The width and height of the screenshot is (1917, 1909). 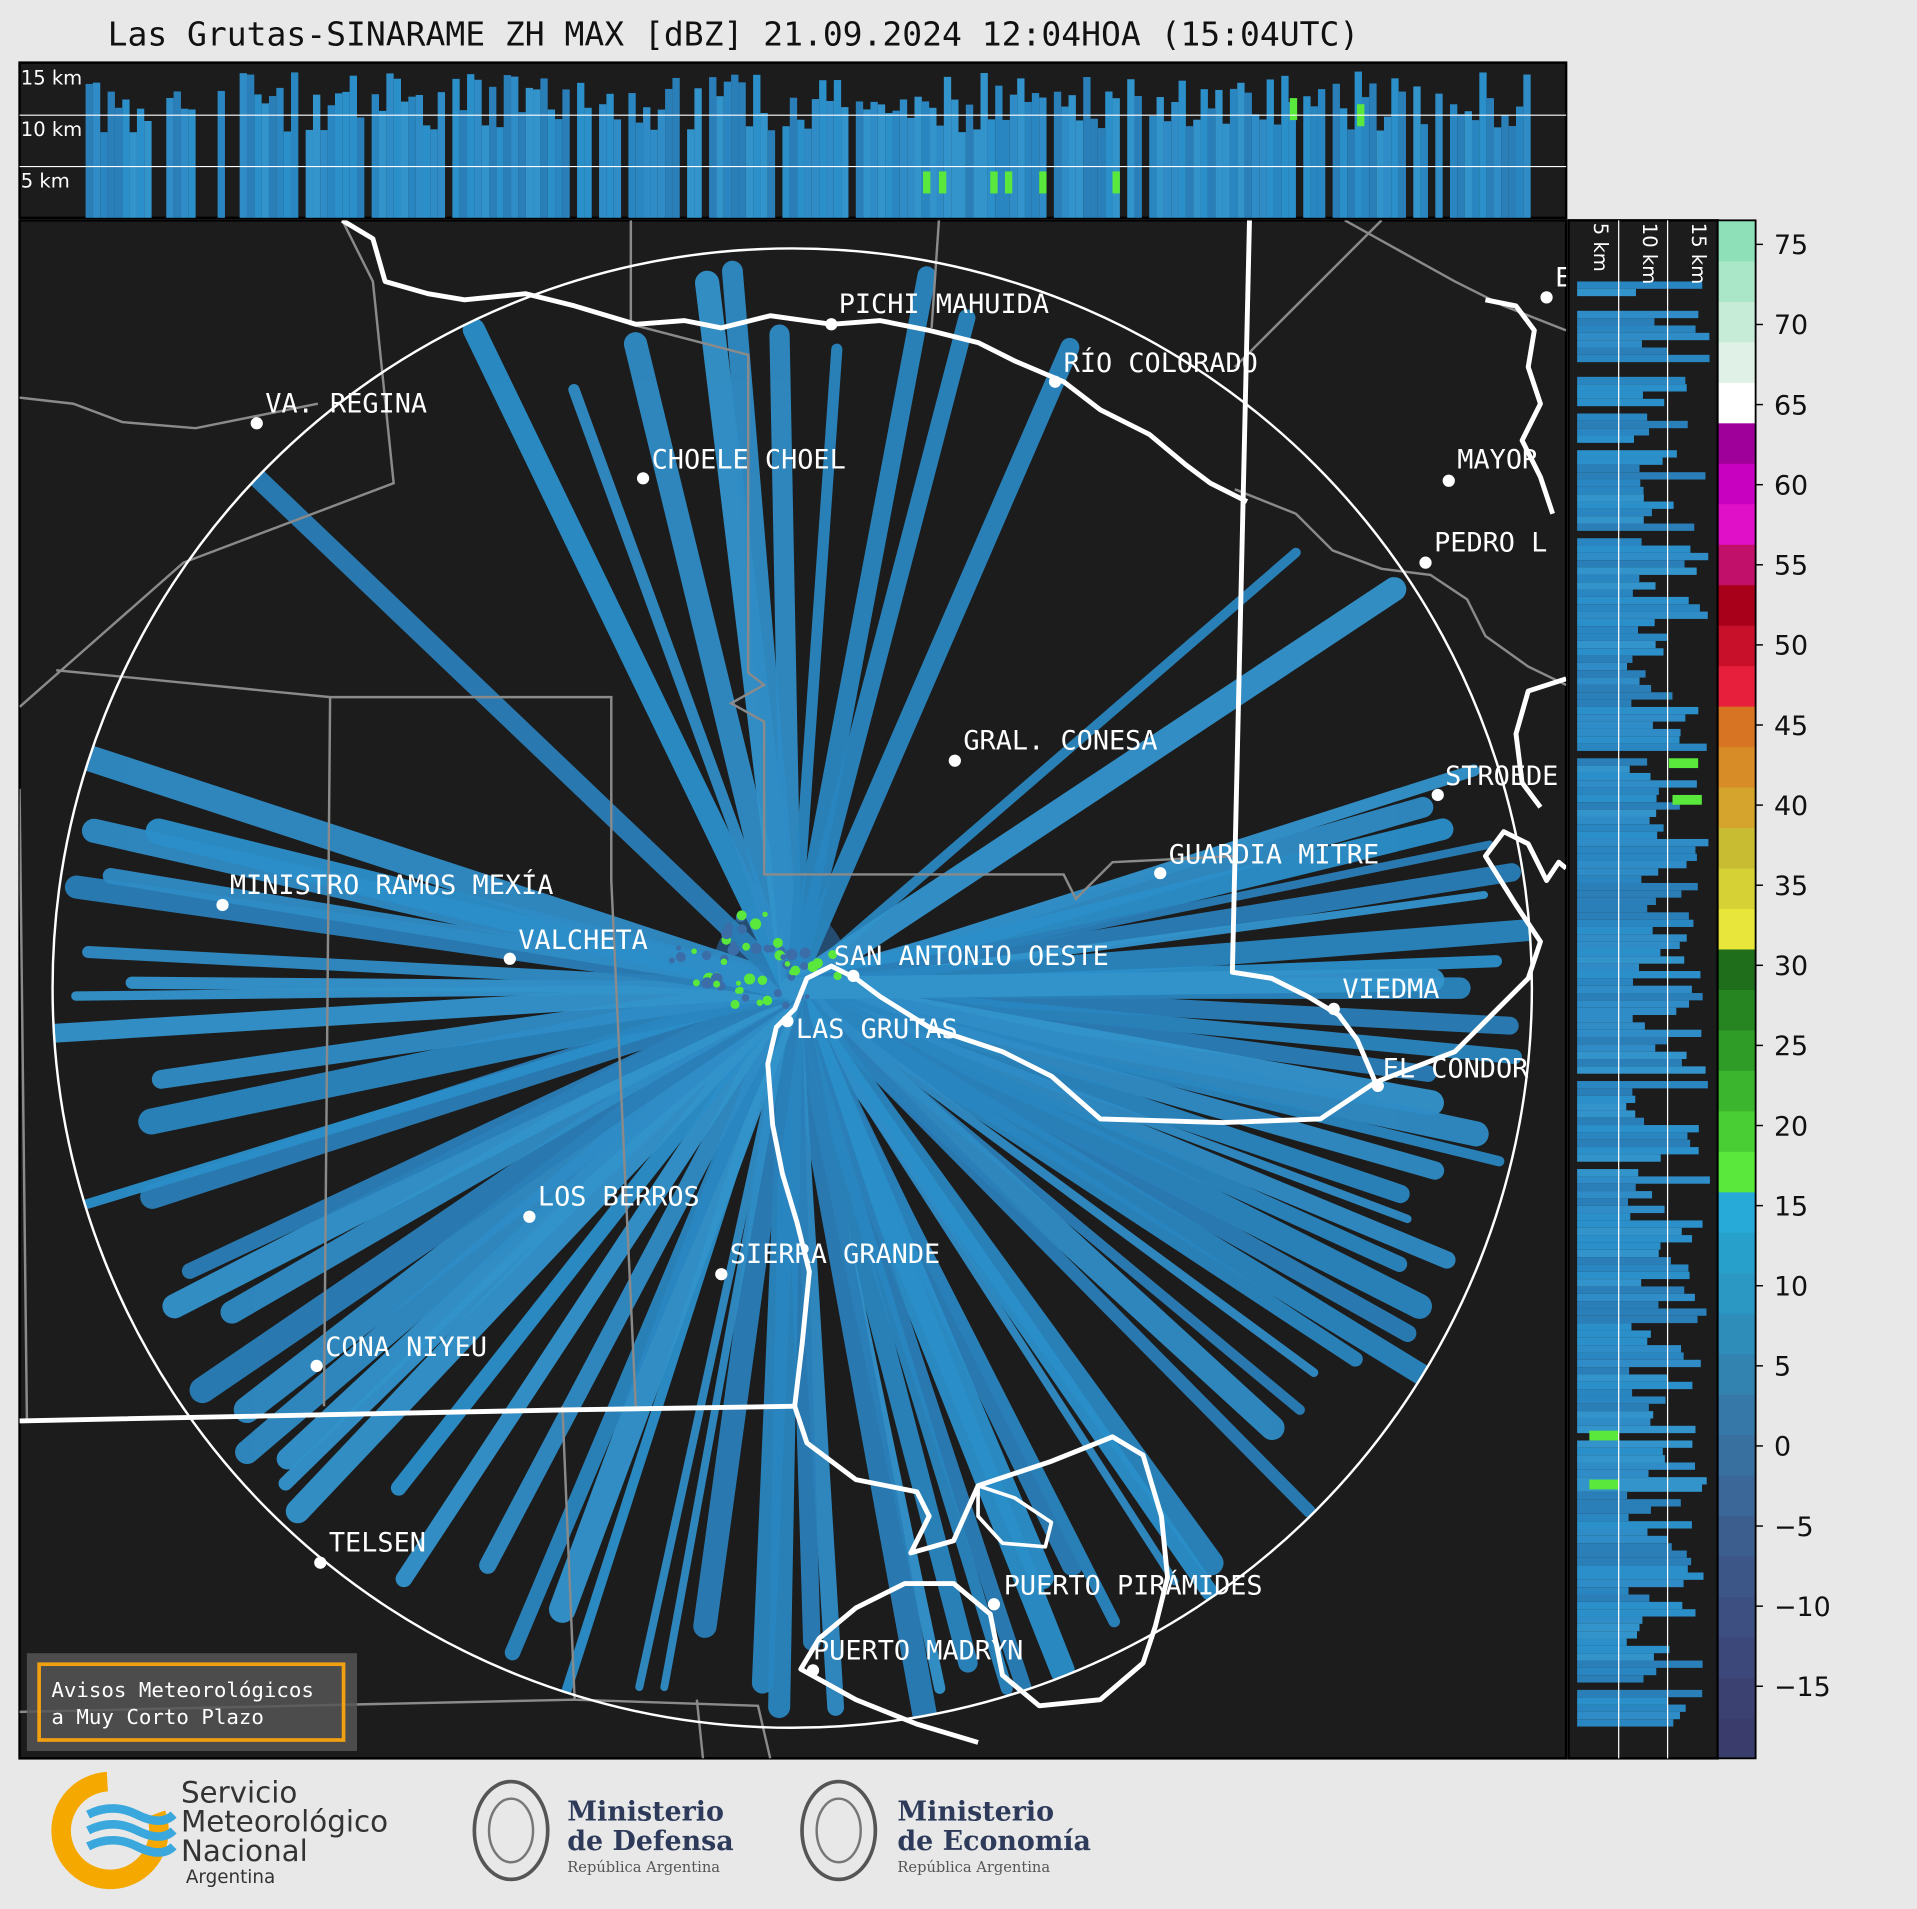 I want to click on notice-box, so click(x=191, y=1702).